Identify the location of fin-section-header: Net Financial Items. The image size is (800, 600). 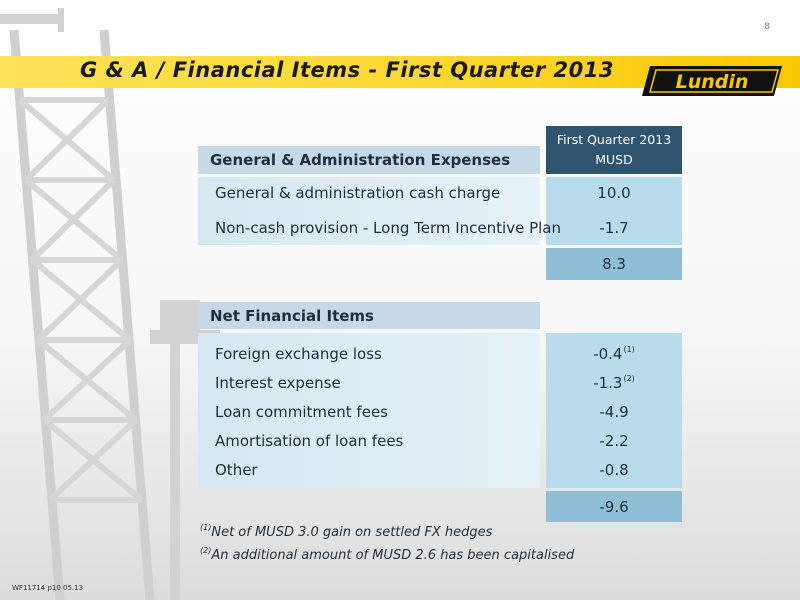
(369, 315).